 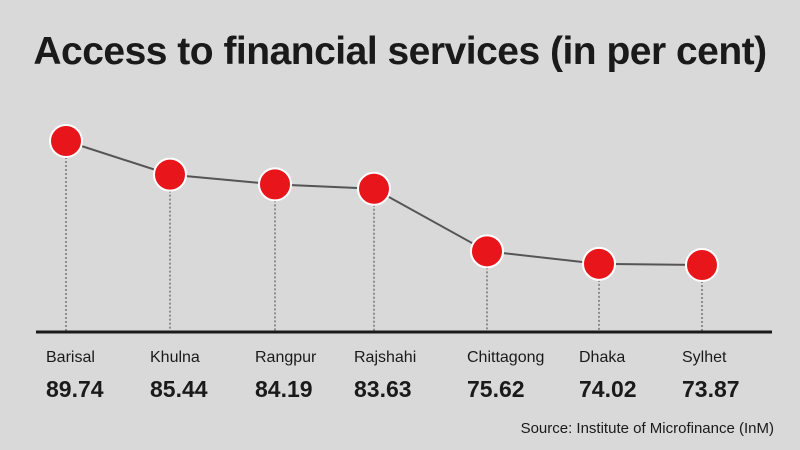 What do you see at coordinates (70, 357) in the screenshot?
I see `category-label-barisal: Barisal` at bounding box center [70, 357].